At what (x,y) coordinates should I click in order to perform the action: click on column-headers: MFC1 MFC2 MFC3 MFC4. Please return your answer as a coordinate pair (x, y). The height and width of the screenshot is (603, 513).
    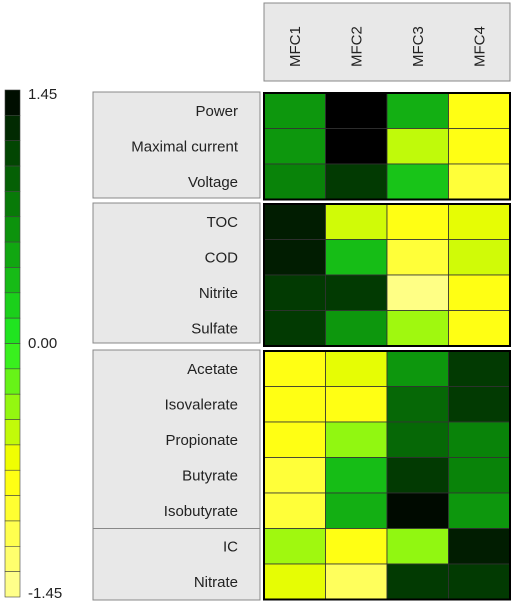
    Looking at the image, I should click on (388, 46).